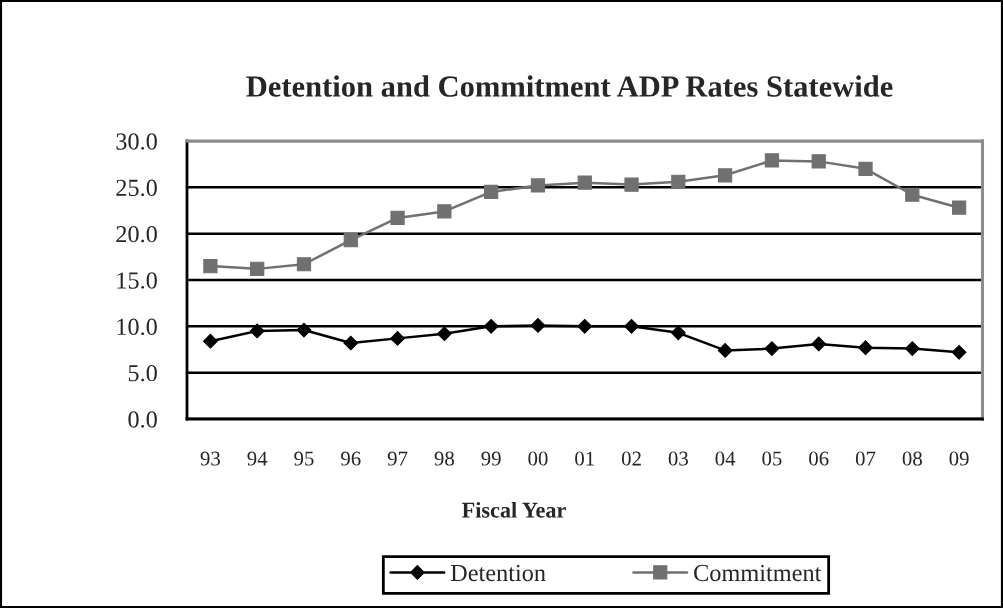 The width and height of the screenshot is (1003, 608). Describe the element at coordinates (136, 141) in the screenshot. I see `y-tick-label: 30.0` at that location.